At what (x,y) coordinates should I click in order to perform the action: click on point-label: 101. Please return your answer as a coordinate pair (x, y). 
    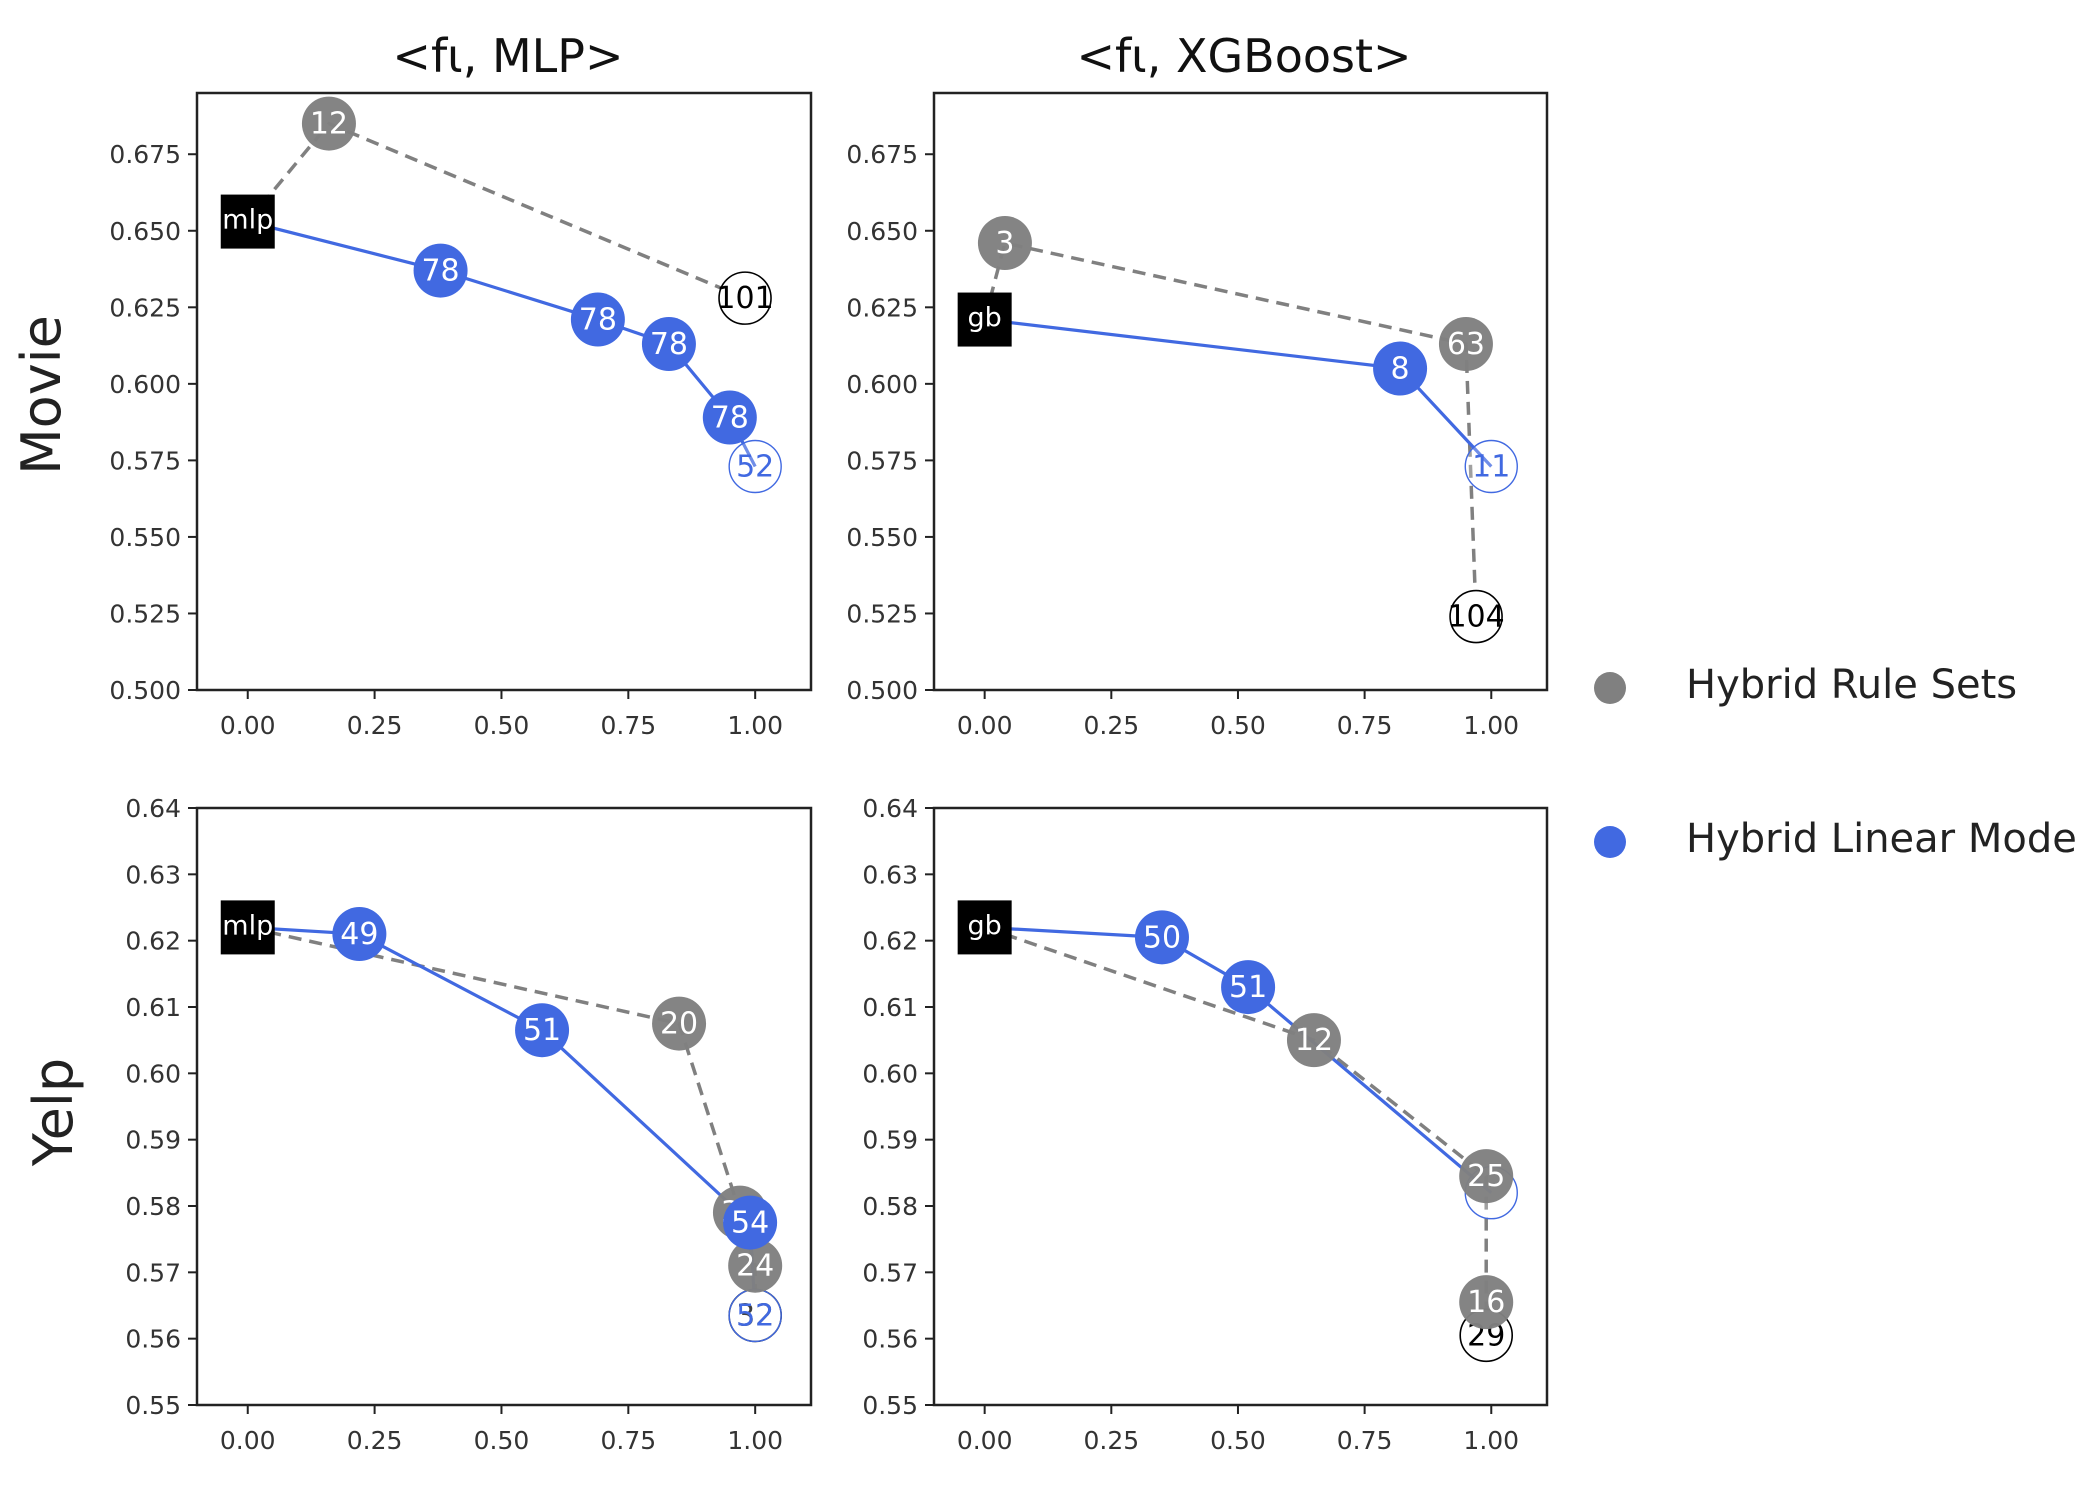
    Looking at the image, I should click on (744, 298).